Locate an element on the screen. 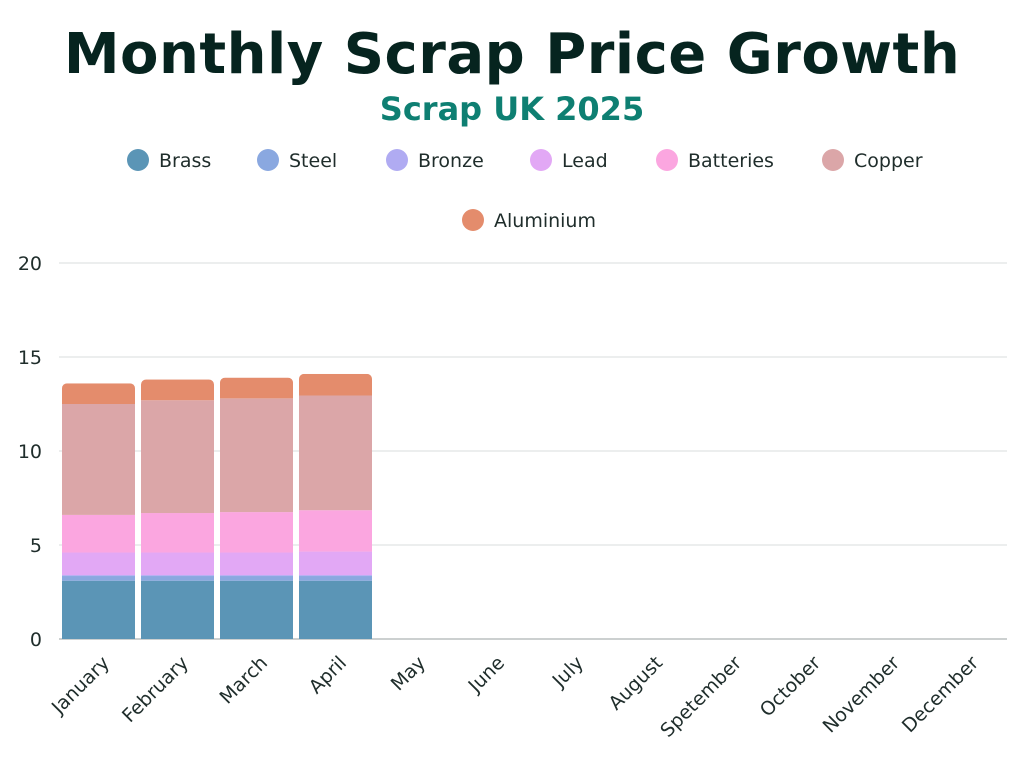 This screenshot has width=1024, height=768. bar-january-aluminium is located at coordinates (98, 393).